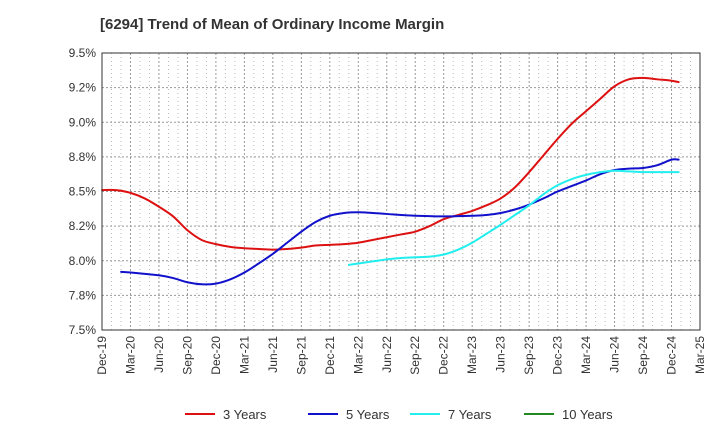  Describe the element at coordinates (586, 355) in the screenshot. I see `x-tick-label: Mar-24` at that location.